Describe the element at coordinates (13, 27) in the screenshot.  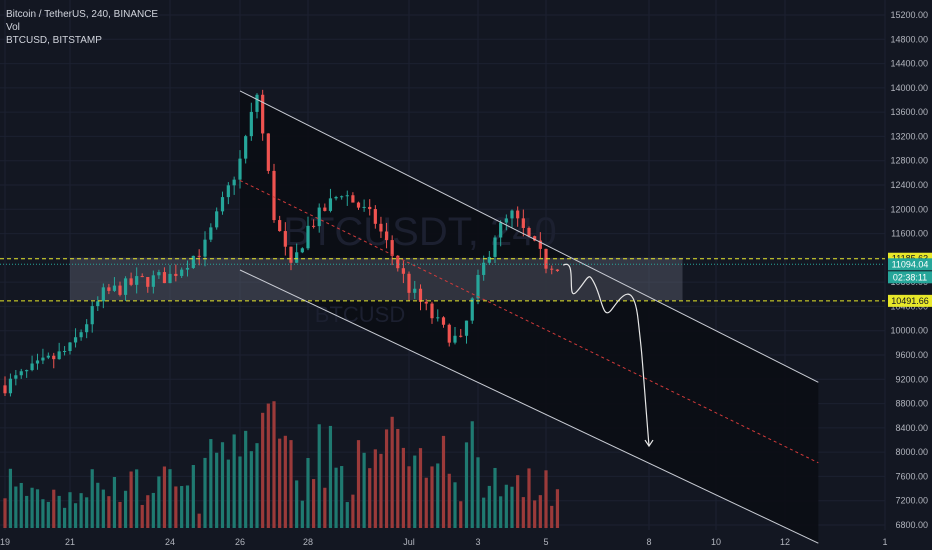
I see `volume-indicator-label: Vol` at that location.